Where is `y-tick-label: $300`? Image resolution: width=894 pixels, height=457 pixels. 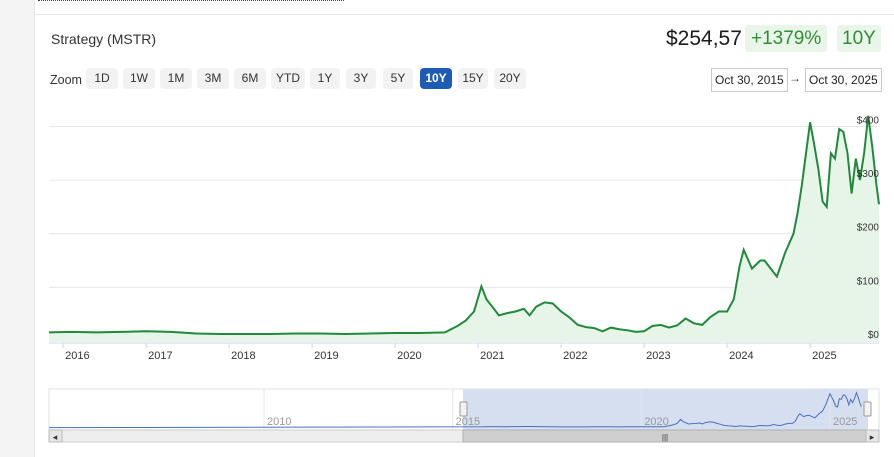 y-tick-label: $300 is located at coordinates (868, 174).